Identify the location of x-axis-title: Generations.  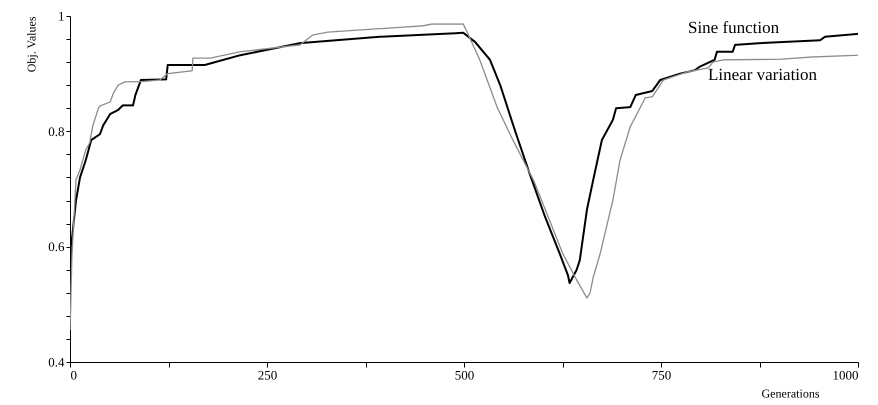
(791, 393).